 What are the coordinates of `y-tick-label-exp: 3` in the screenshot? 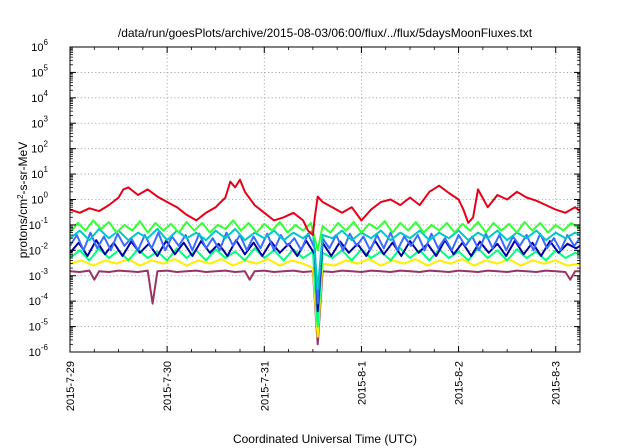 It's located at (46, 118).